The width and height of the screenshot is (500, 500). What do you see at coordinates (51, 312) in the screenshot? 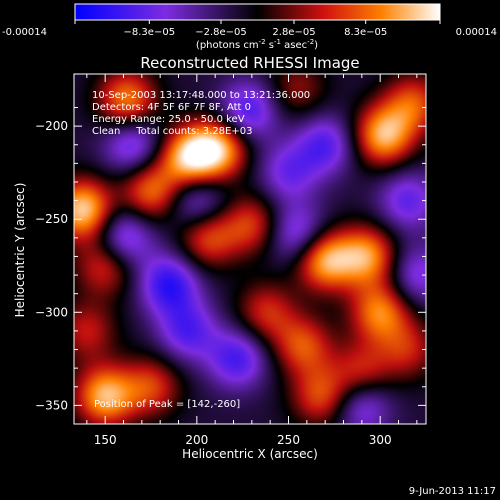
I see `y-tick-label: −300` at bounding box center [51, 312].